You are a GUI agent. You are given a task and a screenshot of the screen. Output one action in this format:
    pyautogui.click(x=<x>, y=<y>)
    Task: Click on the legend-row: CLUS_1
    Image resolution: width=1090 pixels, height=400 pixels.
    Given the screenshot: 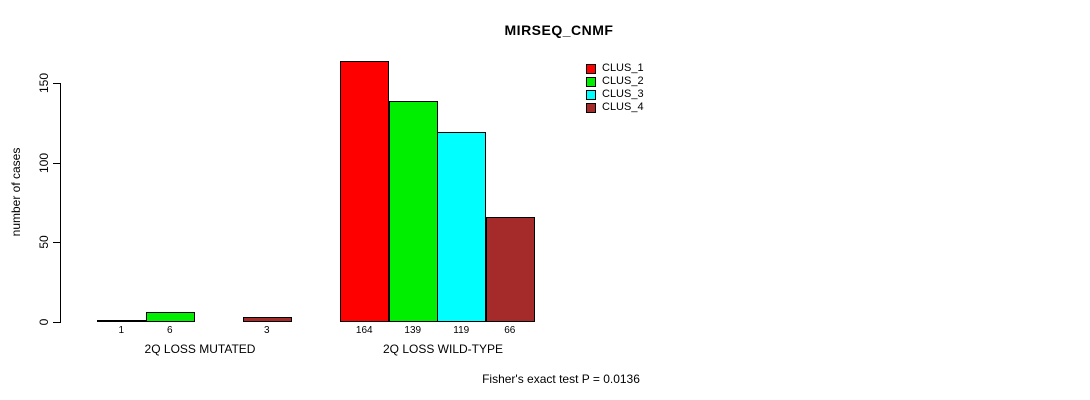 What is the action you would take?
    pyautogui.click(x=615, y=68)
    